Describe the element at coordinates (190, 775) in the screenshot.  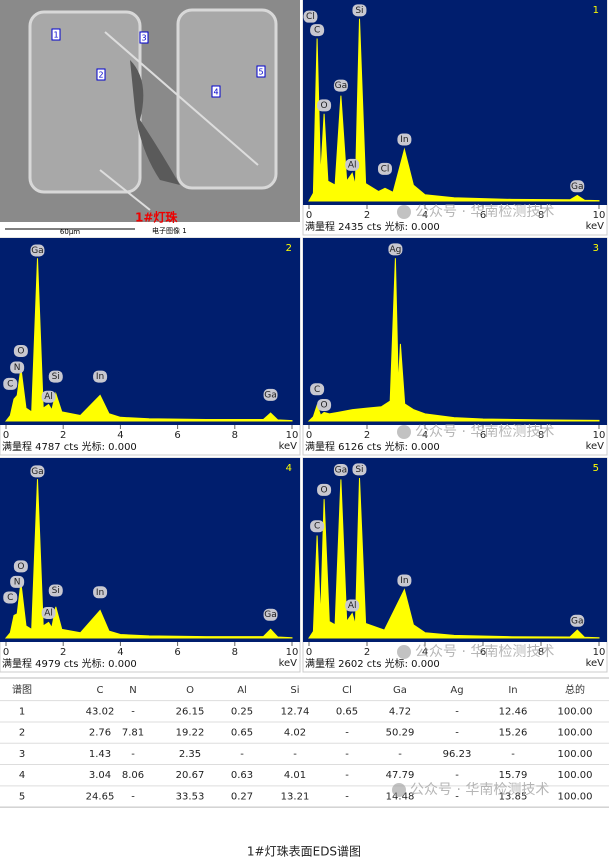
I see `table-cell: 20.67` at that location.